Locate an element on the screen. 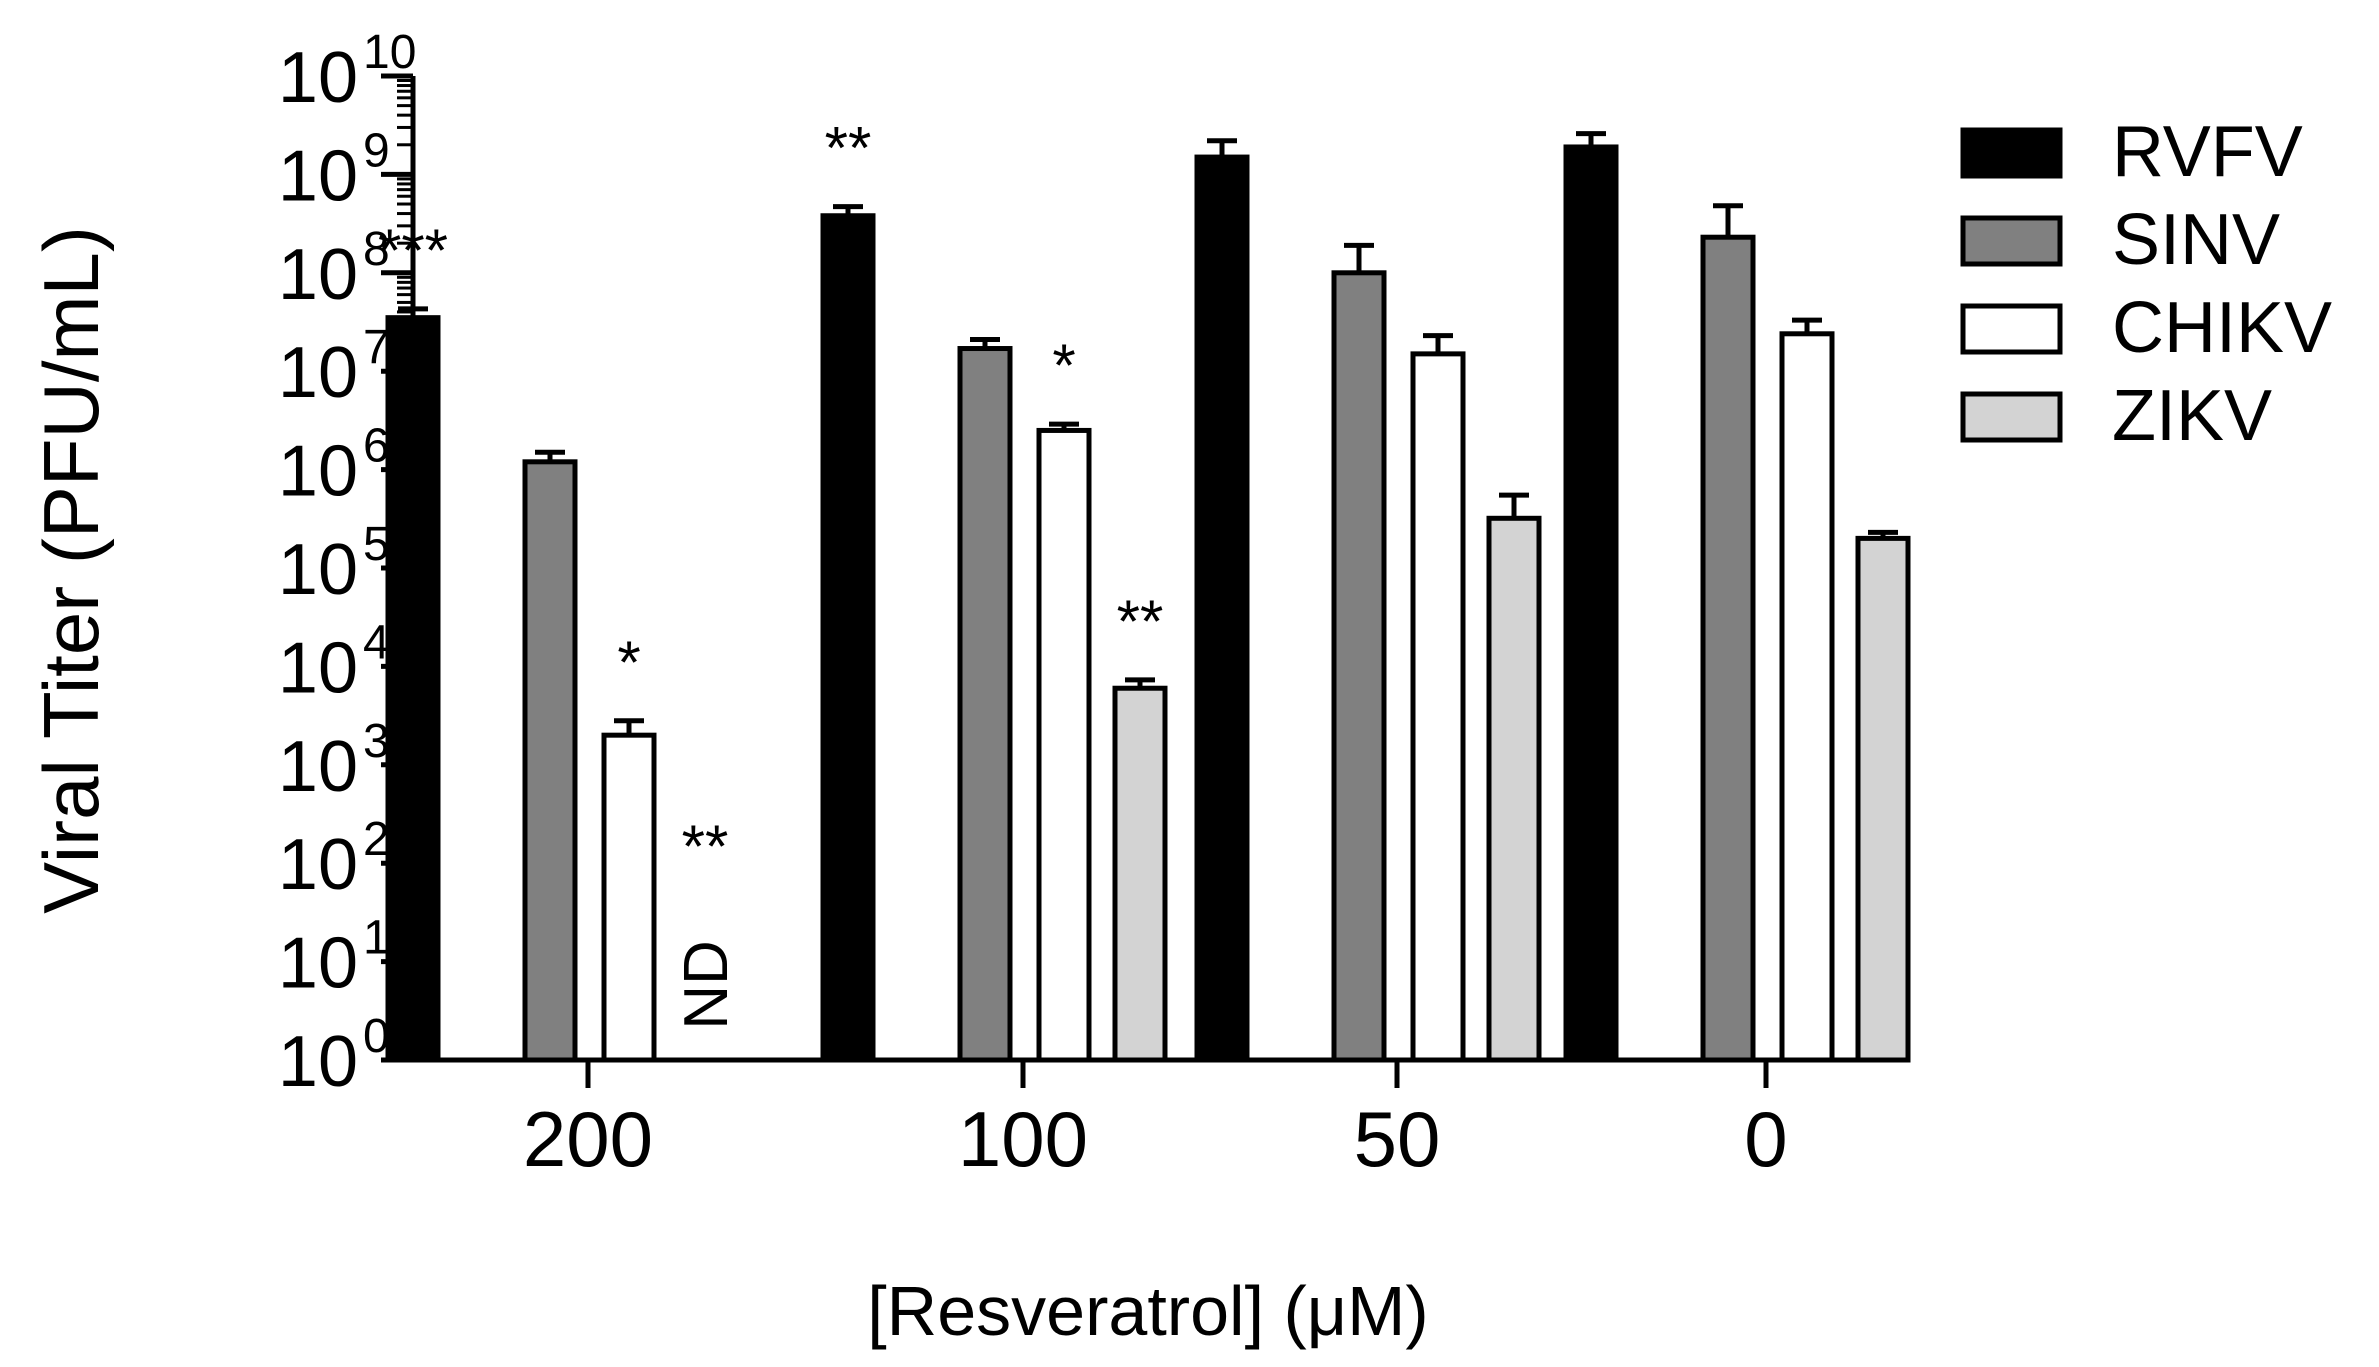 This screenshot has width=2379, height=1367. x-tick-label: 50 is located at coordinates (1397, 1139).